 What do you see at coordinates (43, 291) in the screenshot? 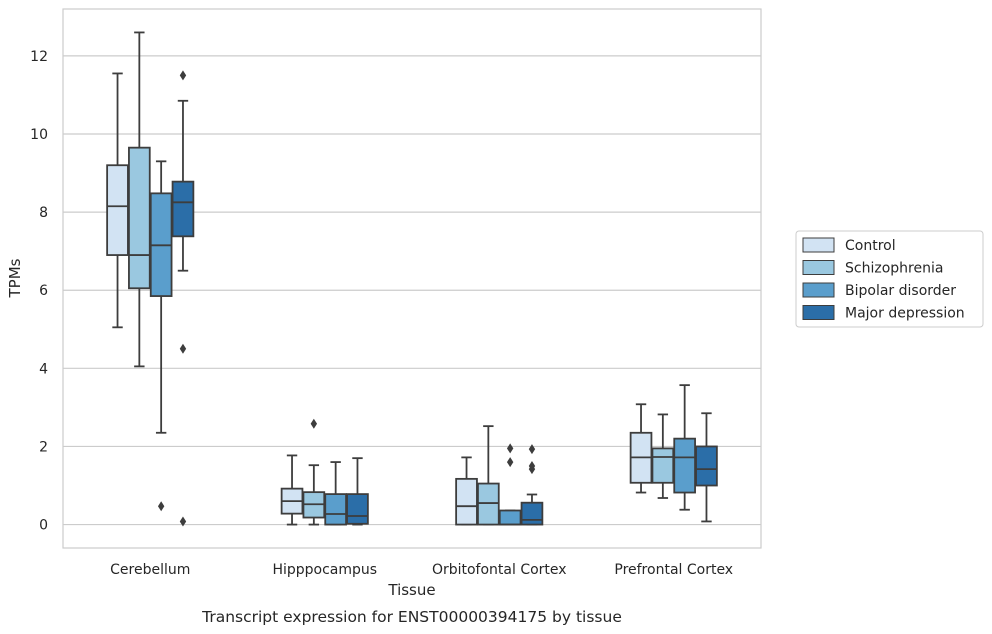
I see `y-tick-label: 6` at bounding box center [43, 291].